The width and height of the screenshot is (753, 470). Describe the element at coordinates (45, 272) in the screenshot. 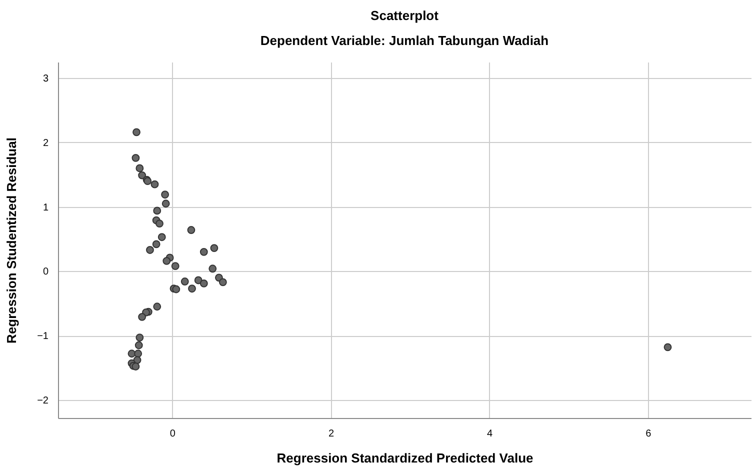

I see `y-tick-label: 0` at that location.